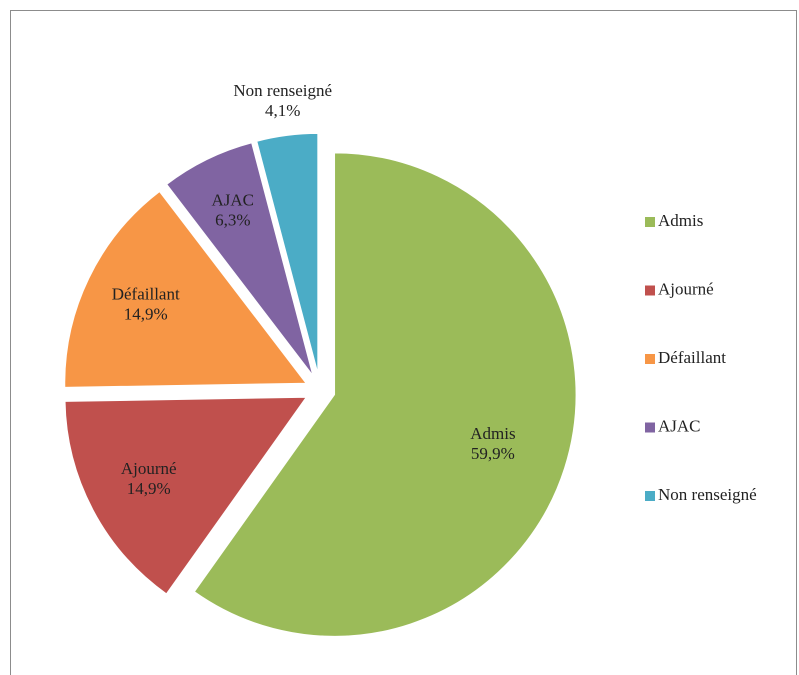 The width and height of the screenshot is (799, 675). What do you see at coordinates (282, 110) in the screenshot?
I see `slice-label-value: 4,1%` at bounding box center [282, 110].